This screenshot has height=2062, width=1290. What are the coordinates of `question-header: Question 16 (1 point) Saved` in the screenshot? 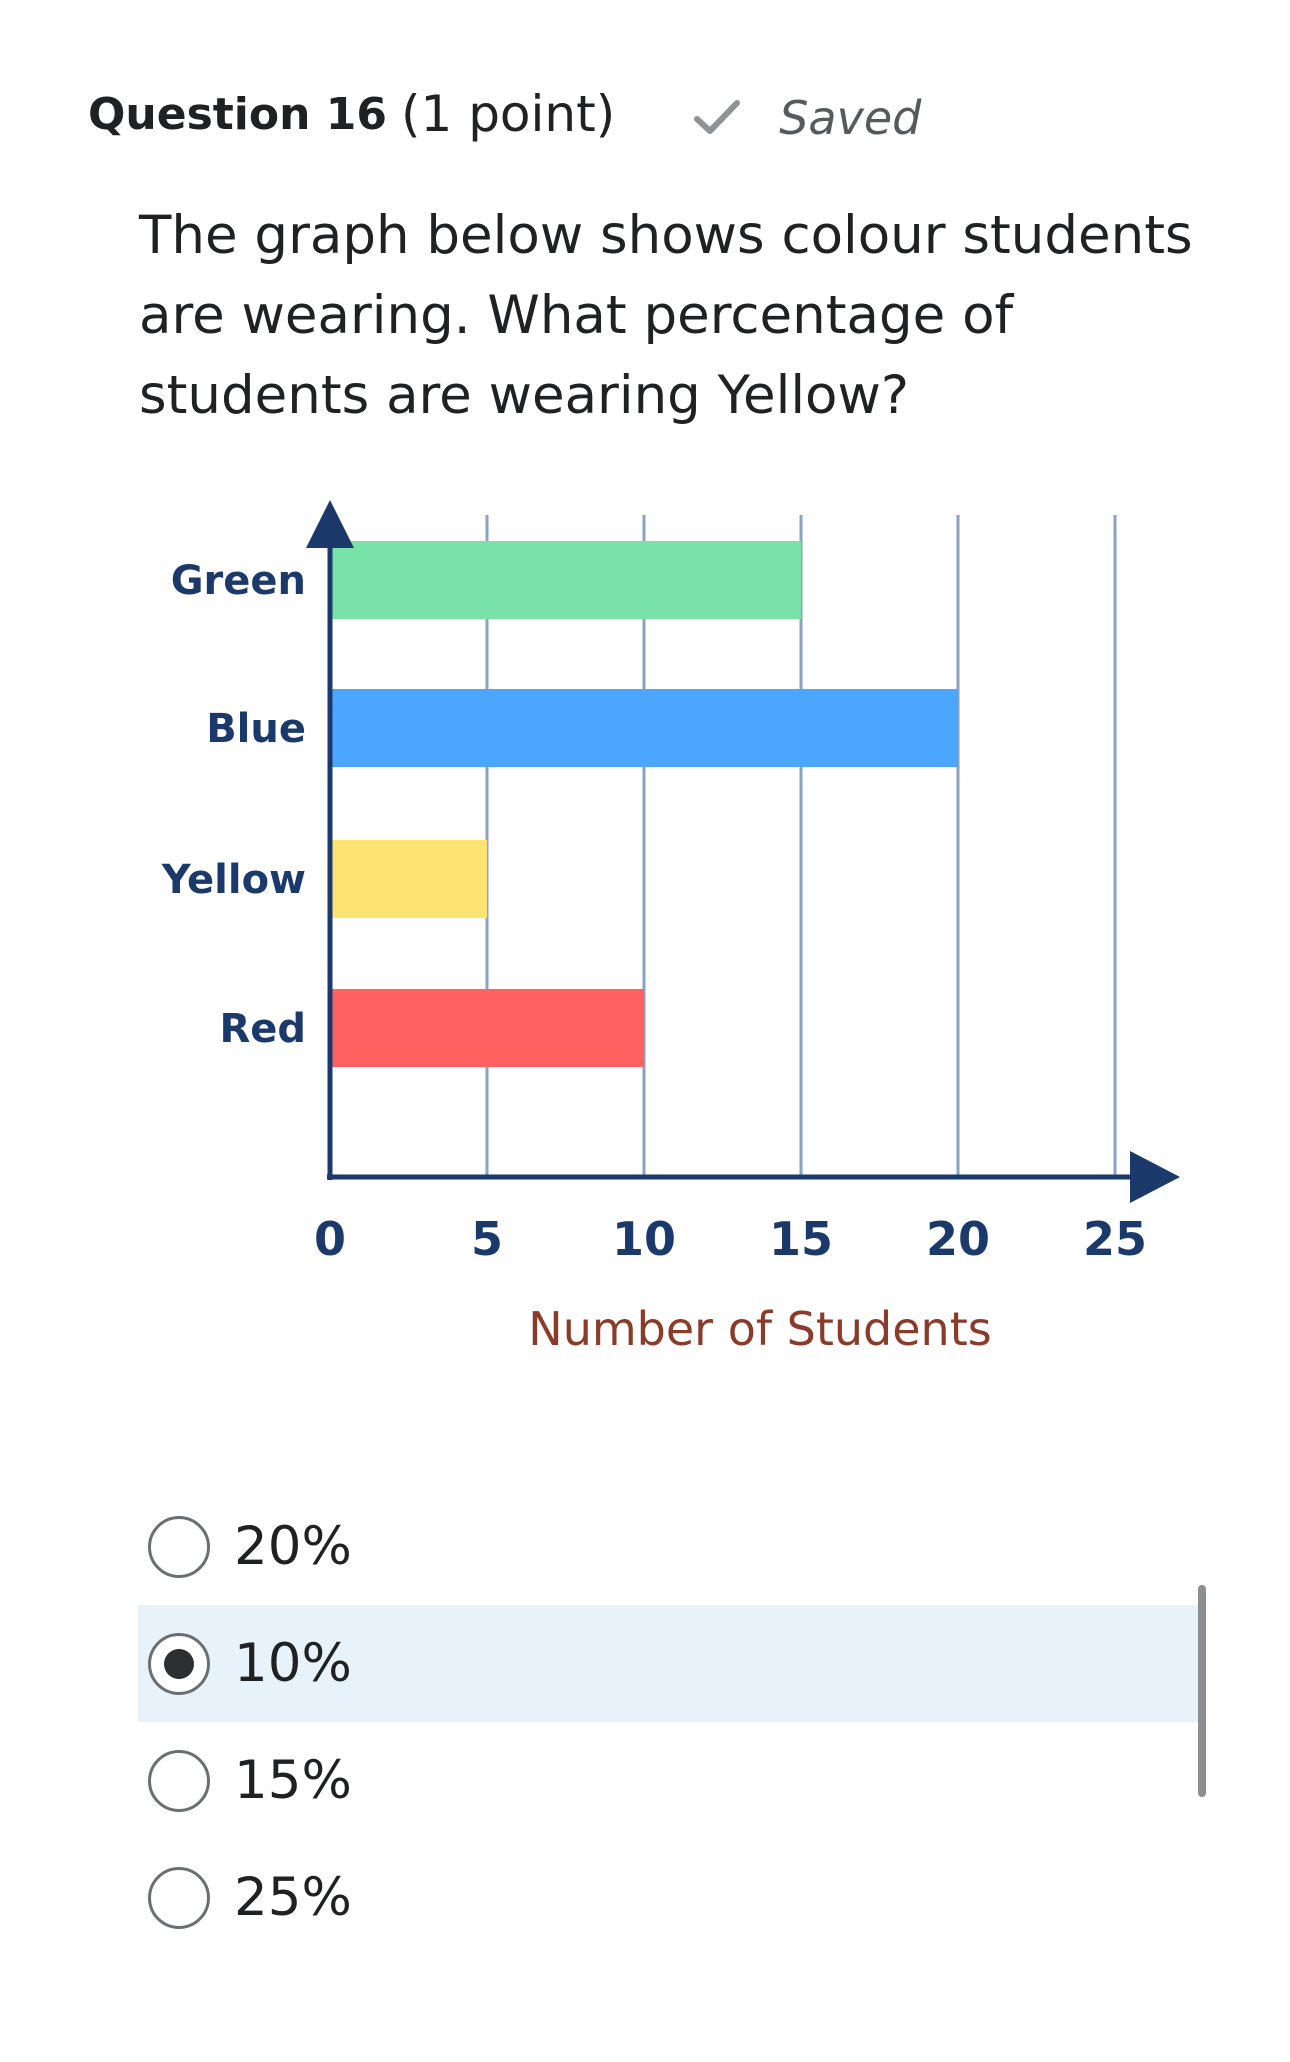 It's located at (504, 114).